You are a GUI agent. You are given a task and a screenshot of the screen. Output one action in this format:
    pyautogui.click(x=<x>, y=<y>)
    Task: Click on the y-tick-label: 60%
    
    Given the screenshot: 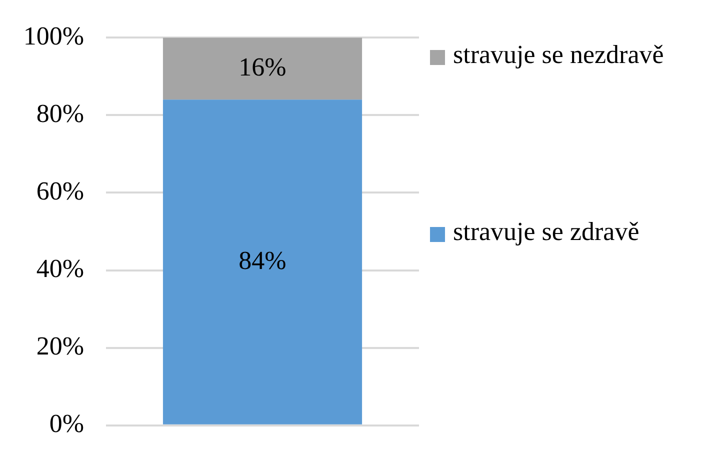 What is the action you would take?
    pyautogui.click(x=60, y=191)
    